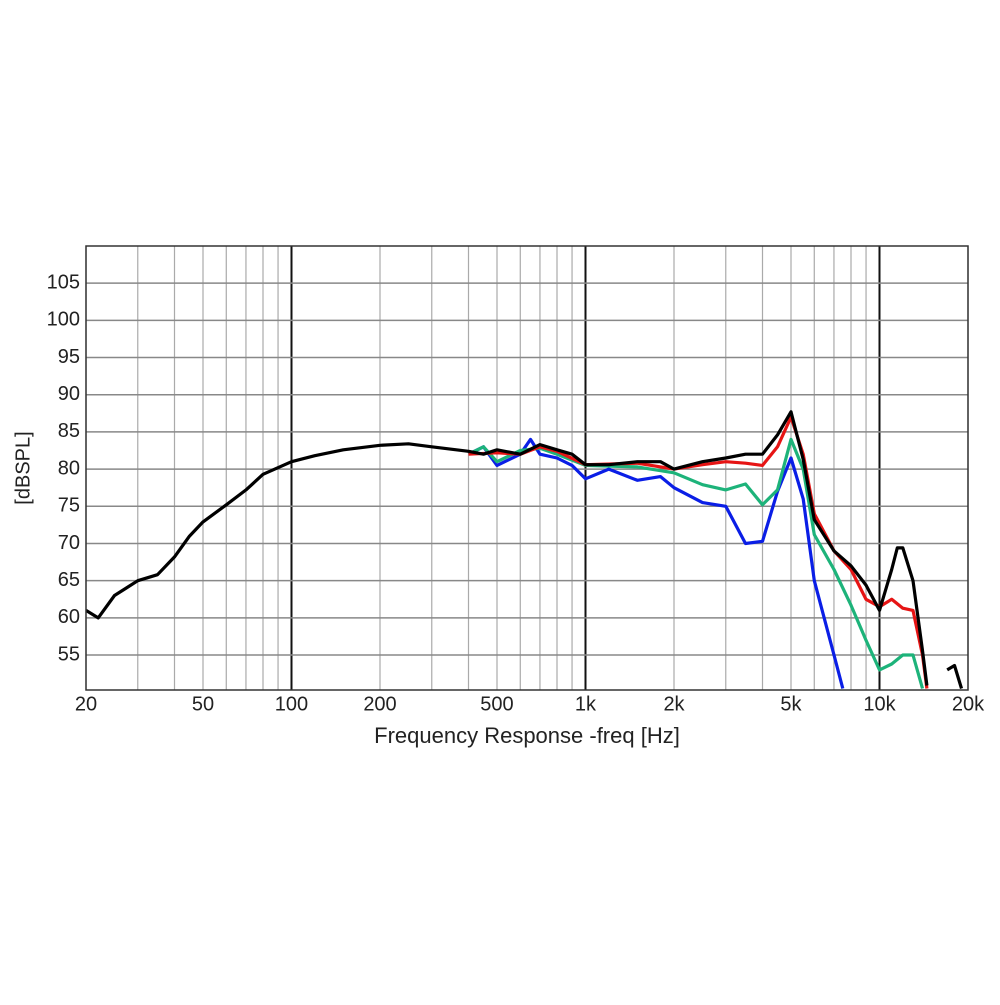 This screenshot has width=1000, height=1005. What do you see at coordinates (674, 704) in the screenshot?
I see `x-tick-label: 2k` at bounding box center [674, 704].